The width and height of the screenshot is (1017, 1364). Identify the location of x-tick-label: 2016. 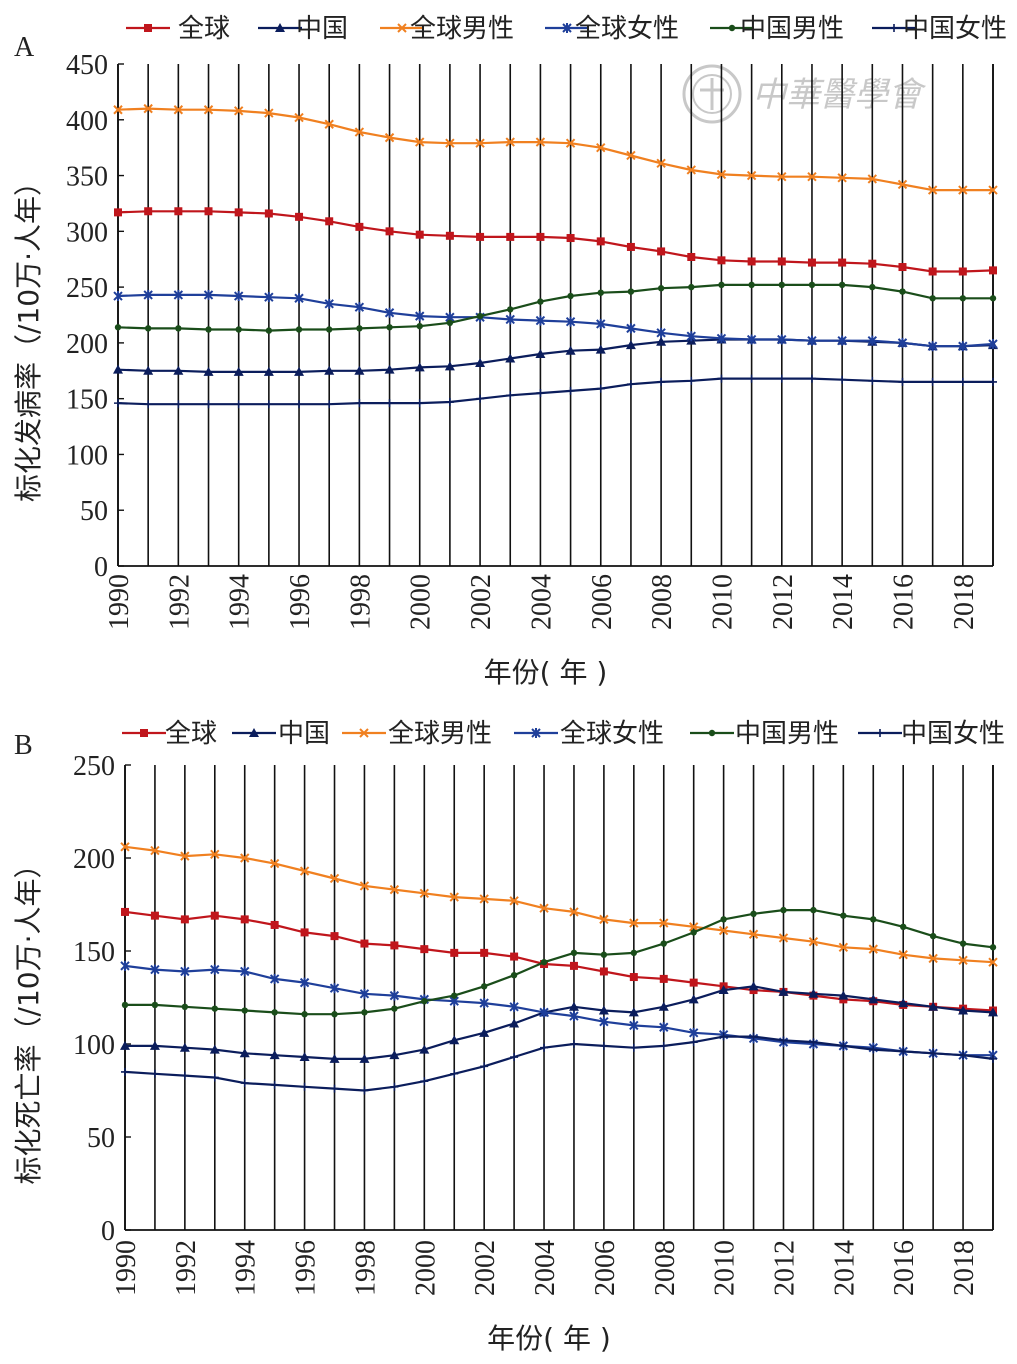
(903, 602).